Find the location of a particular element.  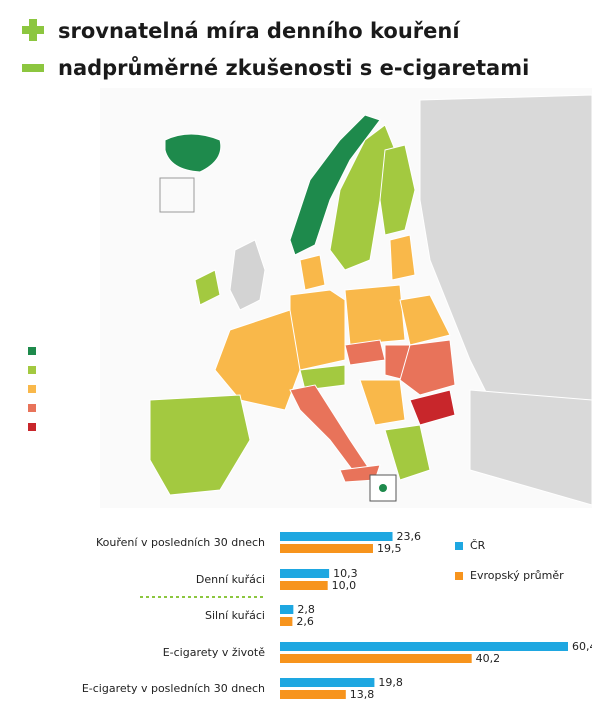

category-label: E-cigarety v životě is located at coordinates (214, 652).